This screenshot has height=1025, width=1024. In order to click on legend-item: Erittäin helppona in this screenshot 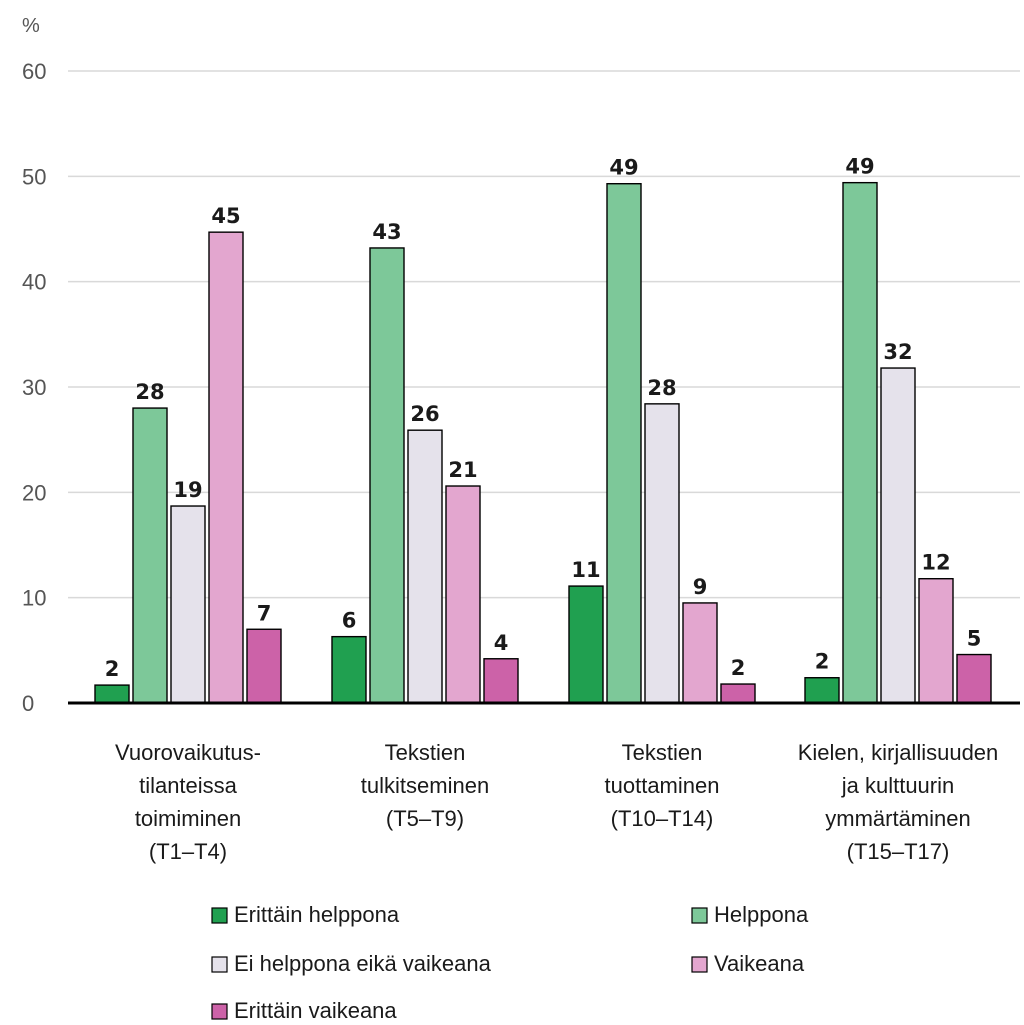, I will do `click(305, 914)`.